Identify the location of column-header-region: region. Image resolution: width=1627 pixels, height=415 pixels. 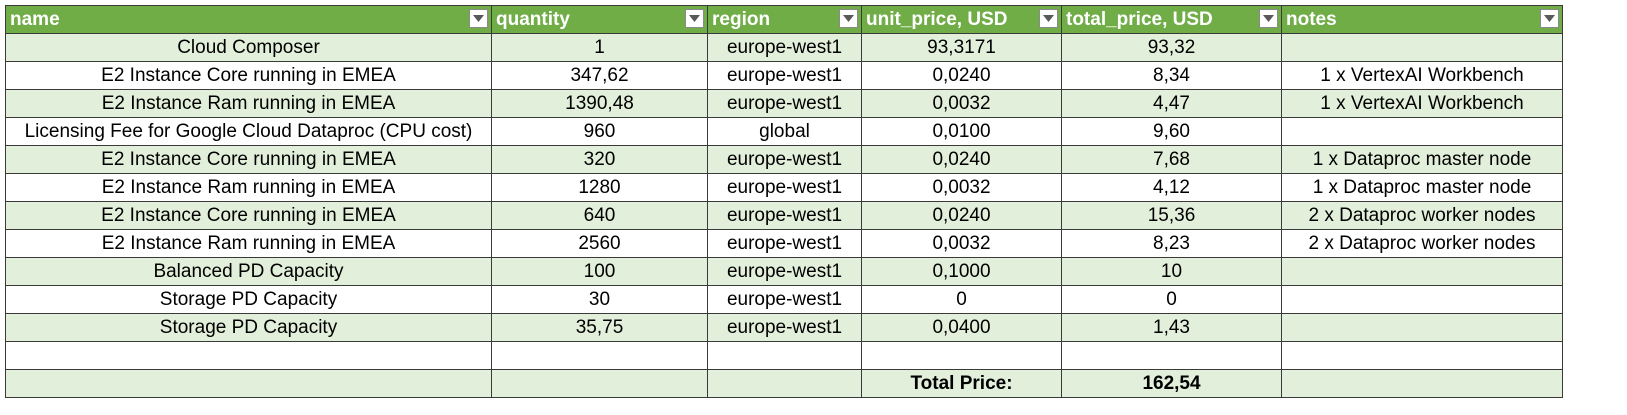
(784, 19).